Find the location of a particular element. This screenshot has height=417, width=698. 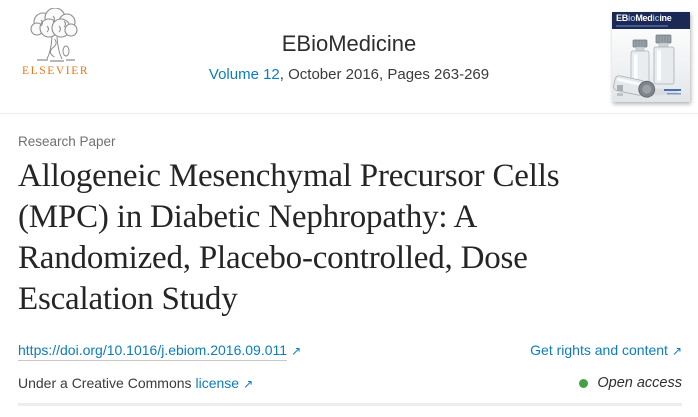

cover-title-part: Med is located at coordinates (644, 18).